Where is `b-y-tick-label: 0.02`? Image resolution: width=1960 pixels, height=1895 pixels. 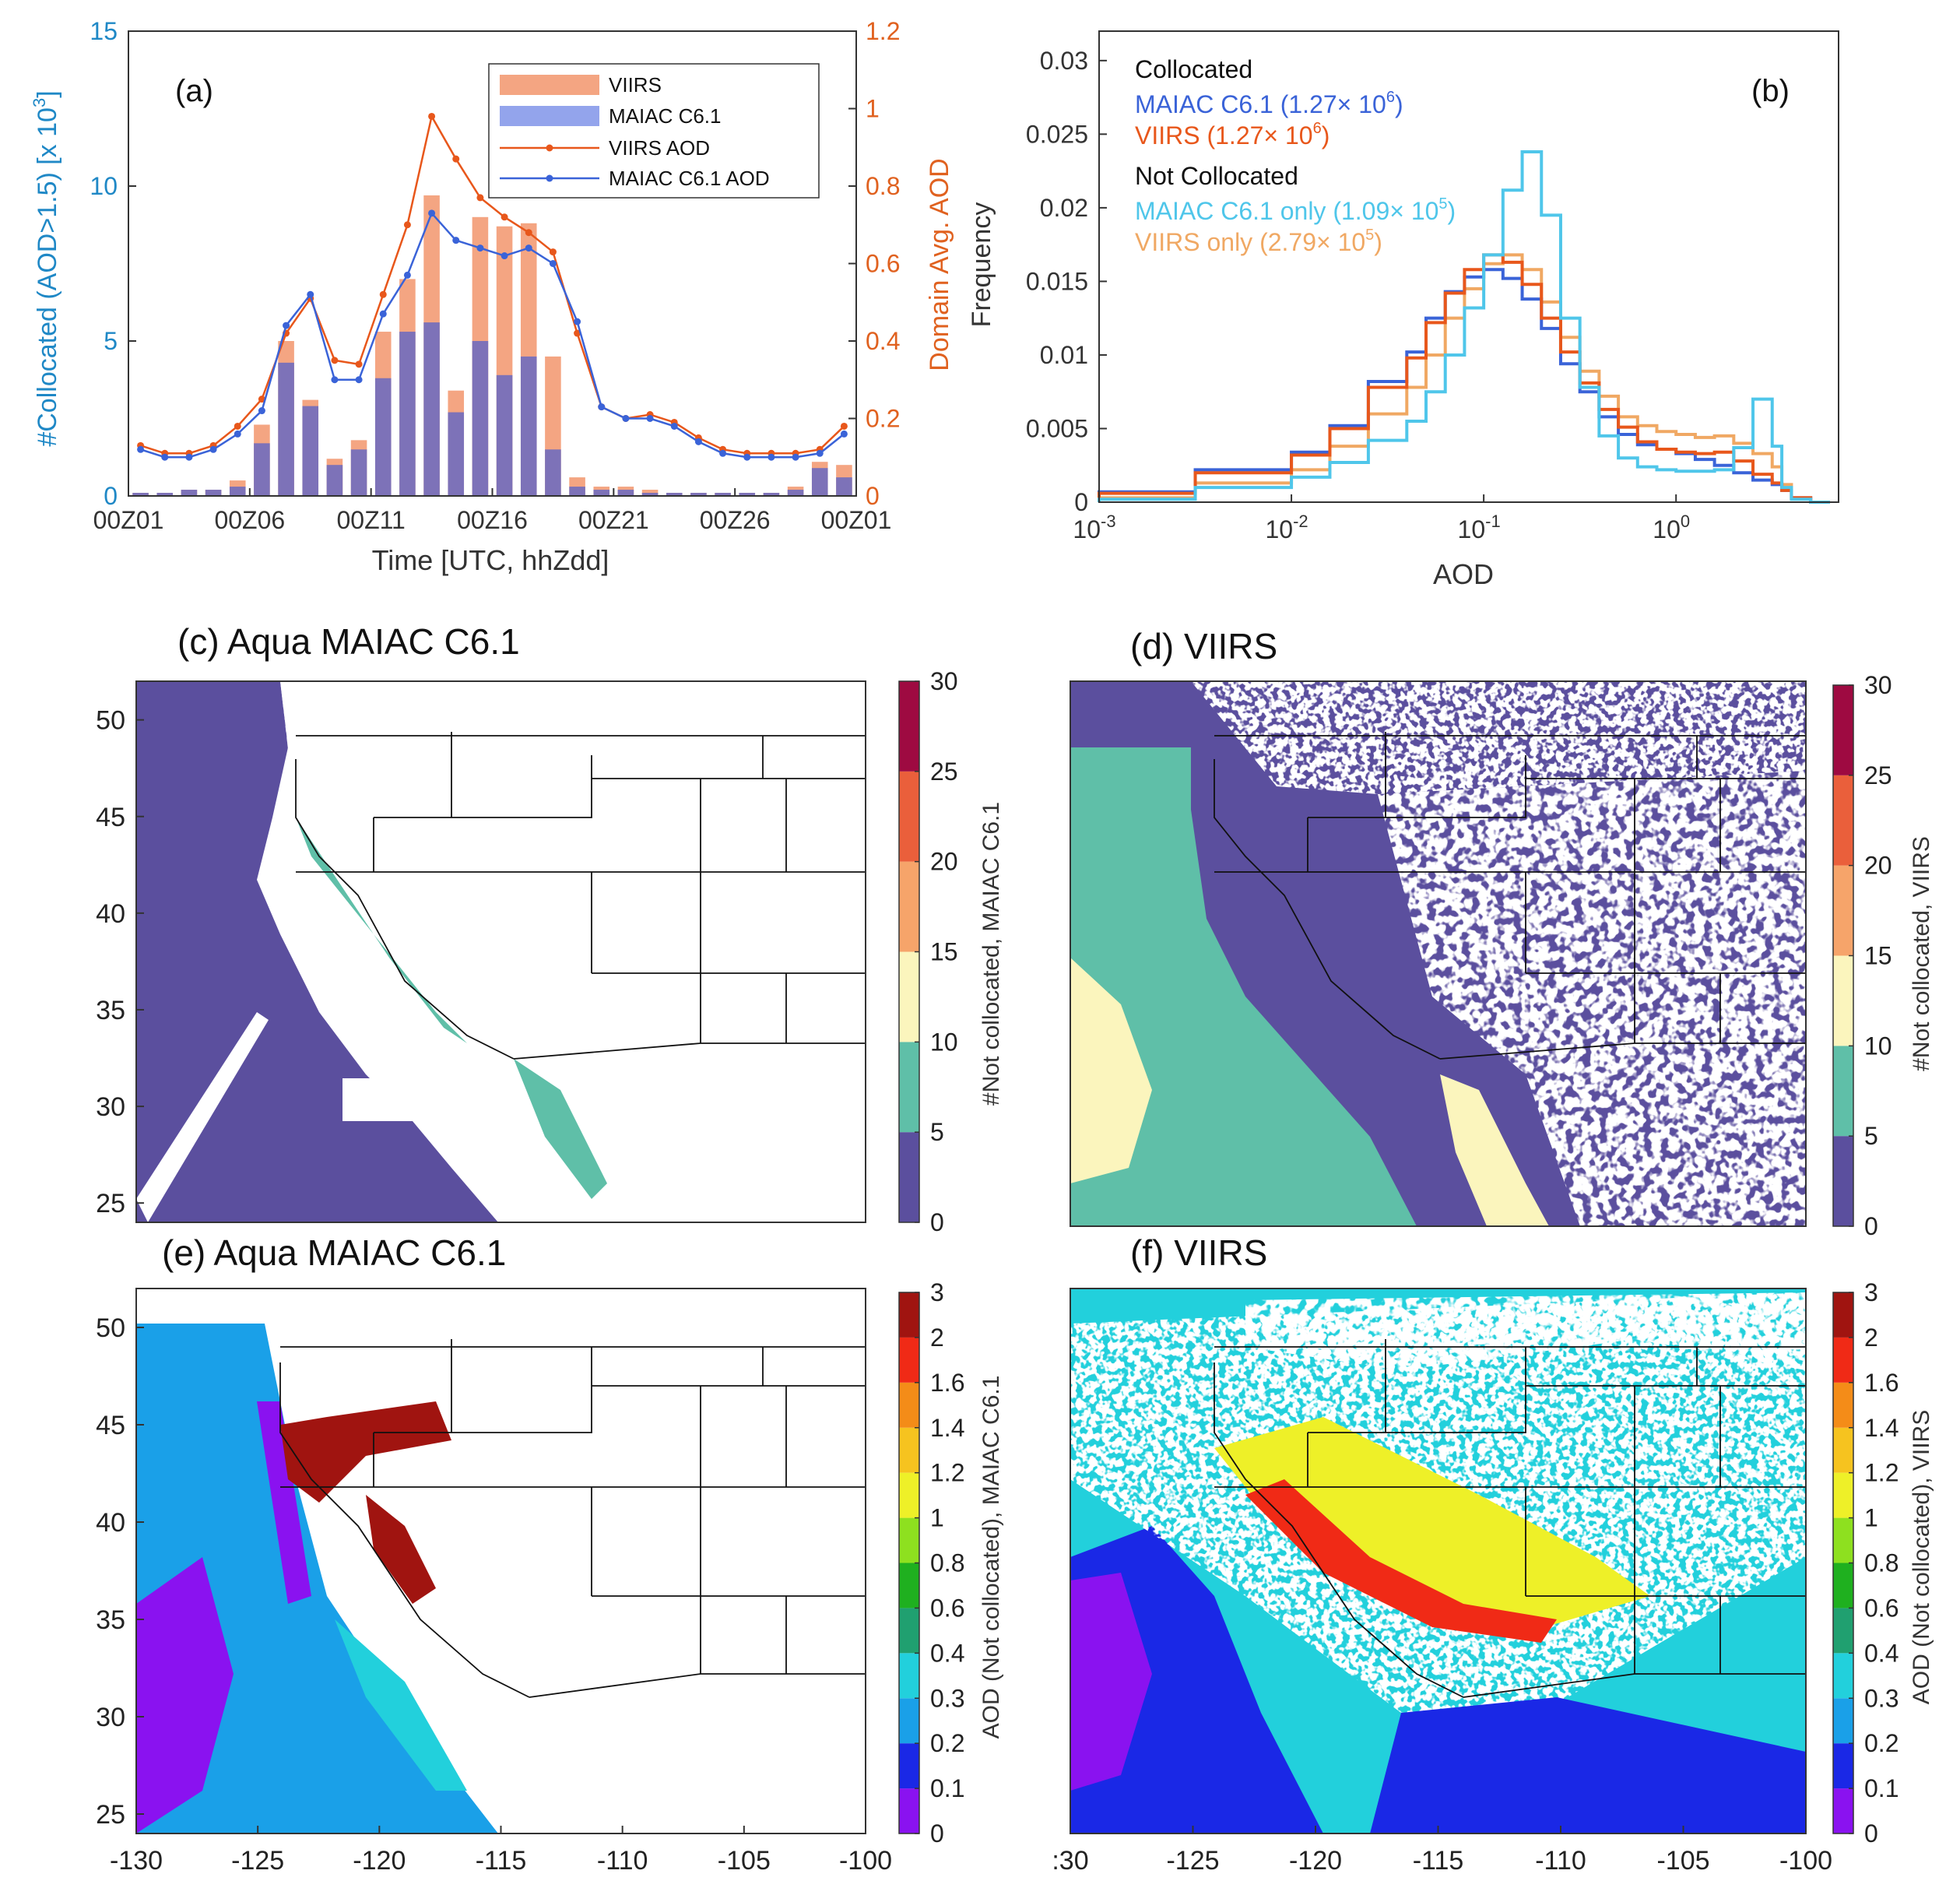 b-y-tick-label: 0.02 is located at coordinates (1064, 208).